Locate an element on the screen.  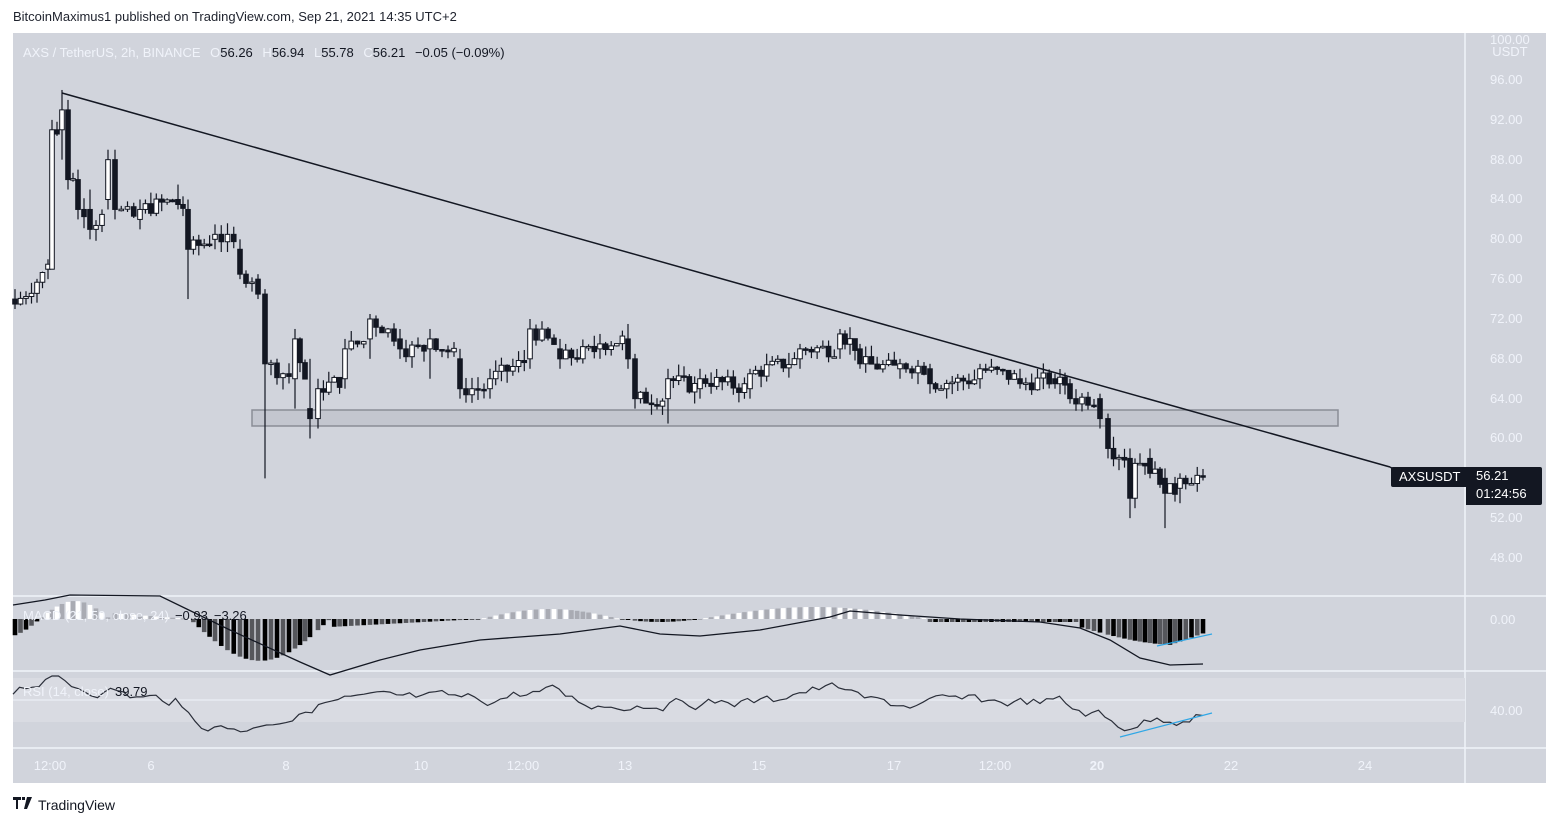
price-tick: 68.00 is located at coordinates (1506, 358).